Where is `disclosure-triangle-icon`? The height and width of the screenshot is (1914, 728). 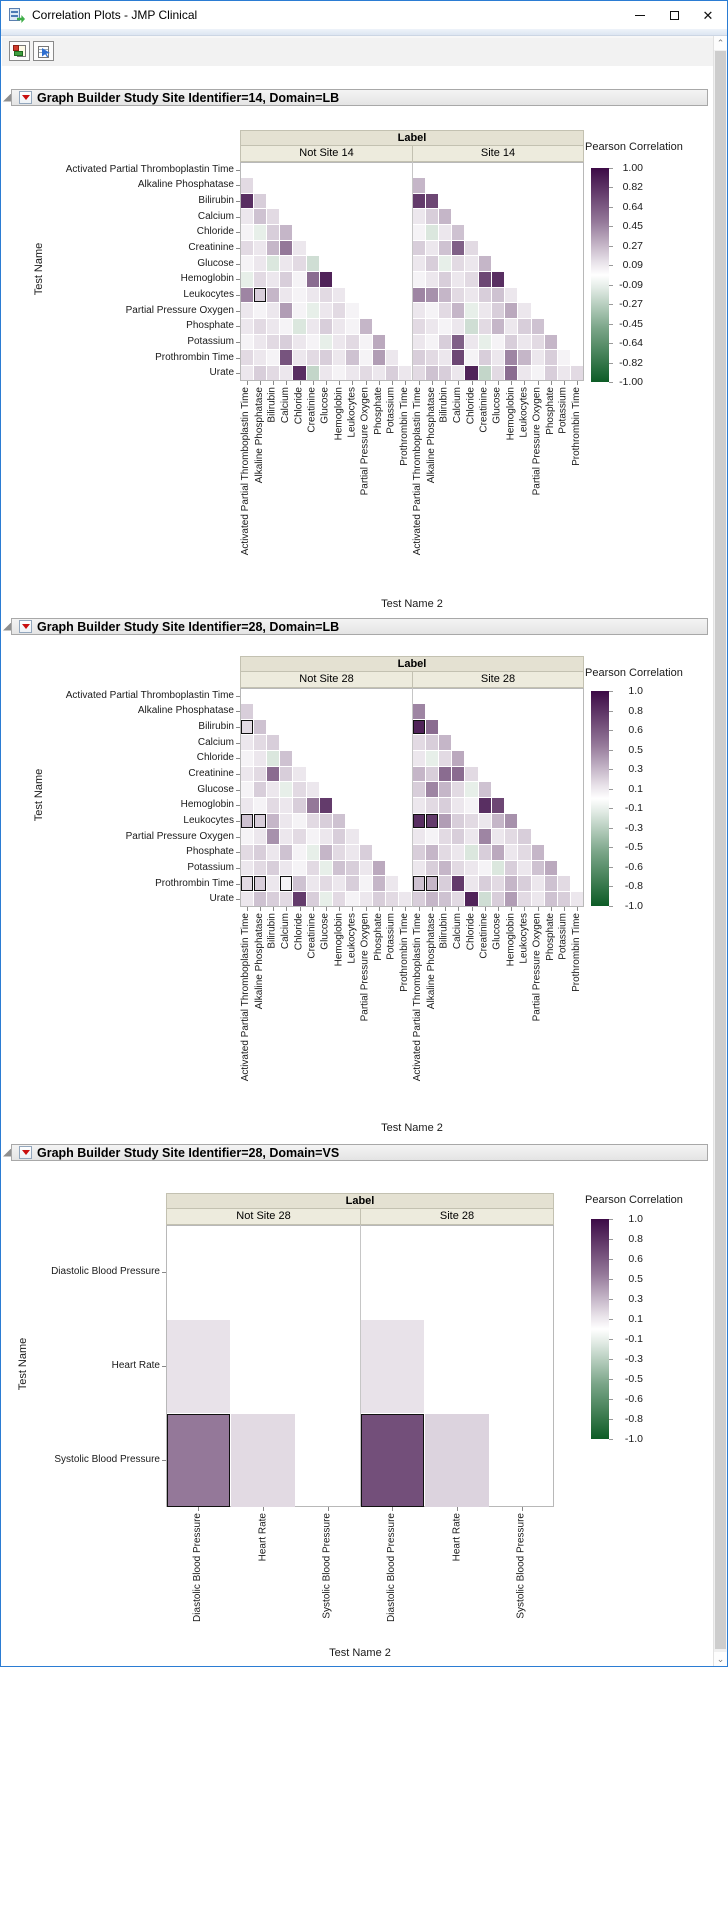 disclosure-triangle-icon is located at coordinates (7, 97).